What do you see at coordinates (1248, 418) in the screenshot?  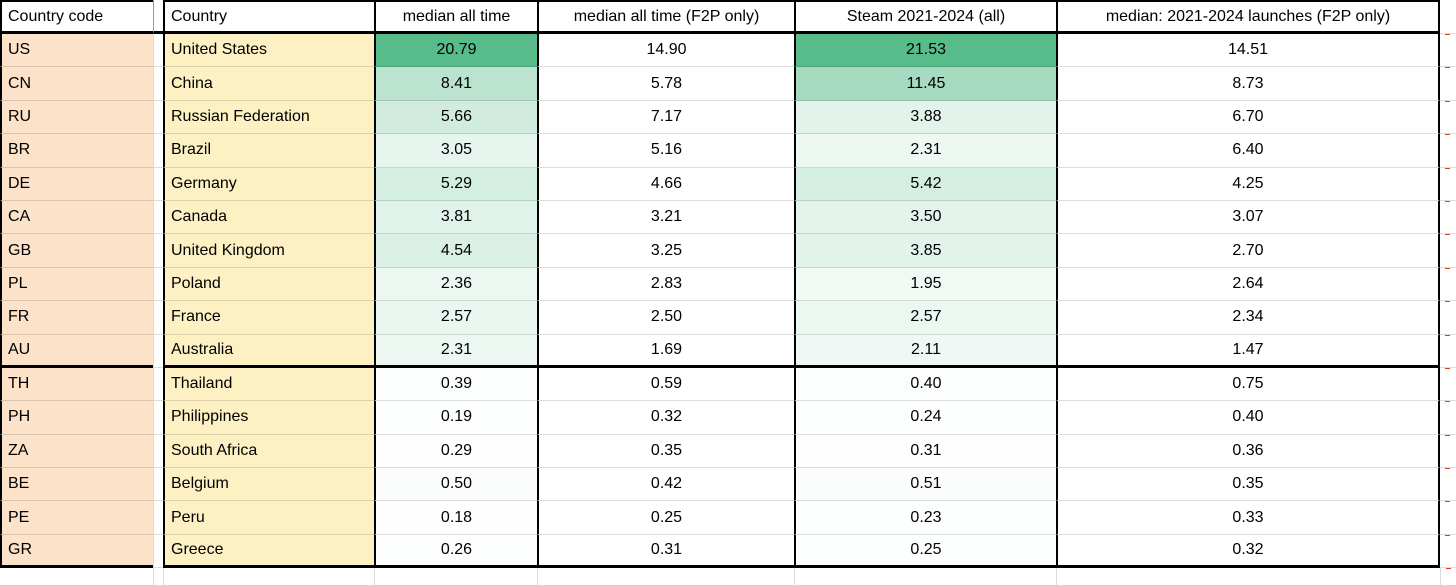 I see `cell-median-2021-2024-launches-f2p: 0.40` at bounding box center [1248, 418].